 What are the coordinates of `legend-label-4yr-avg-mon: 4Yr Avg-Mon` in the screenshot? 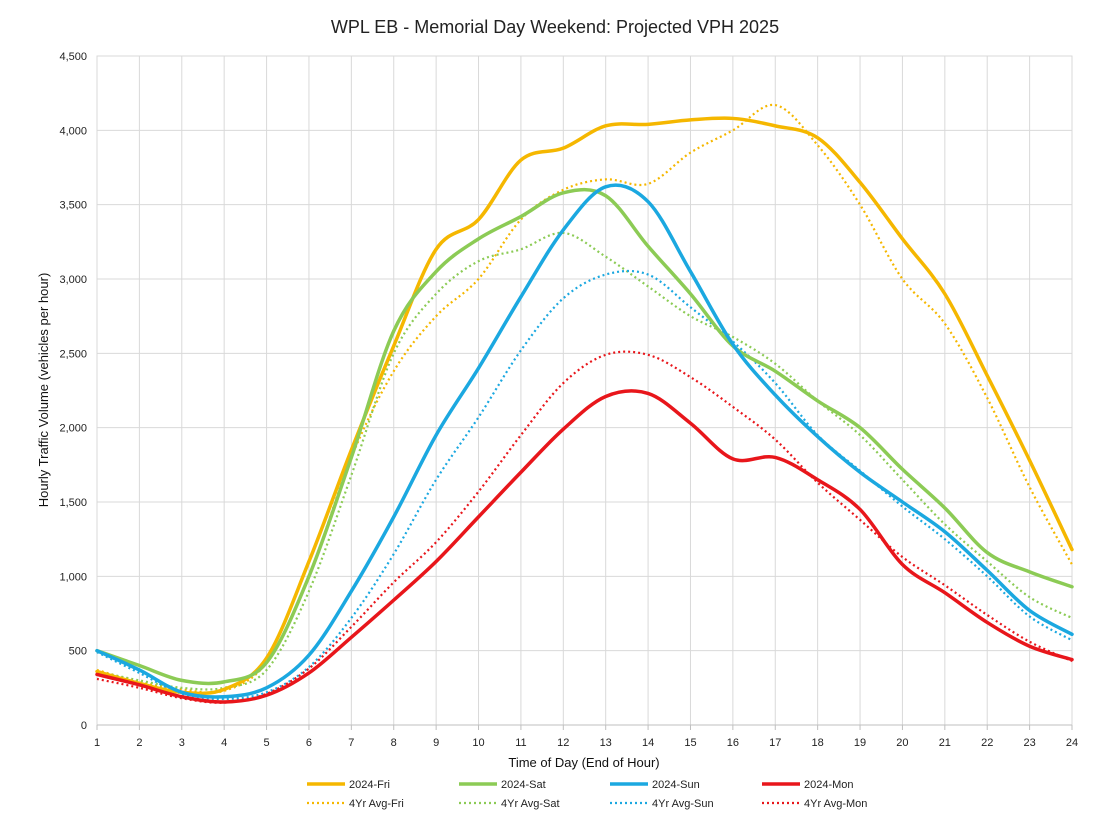 It's located at (835, 804).